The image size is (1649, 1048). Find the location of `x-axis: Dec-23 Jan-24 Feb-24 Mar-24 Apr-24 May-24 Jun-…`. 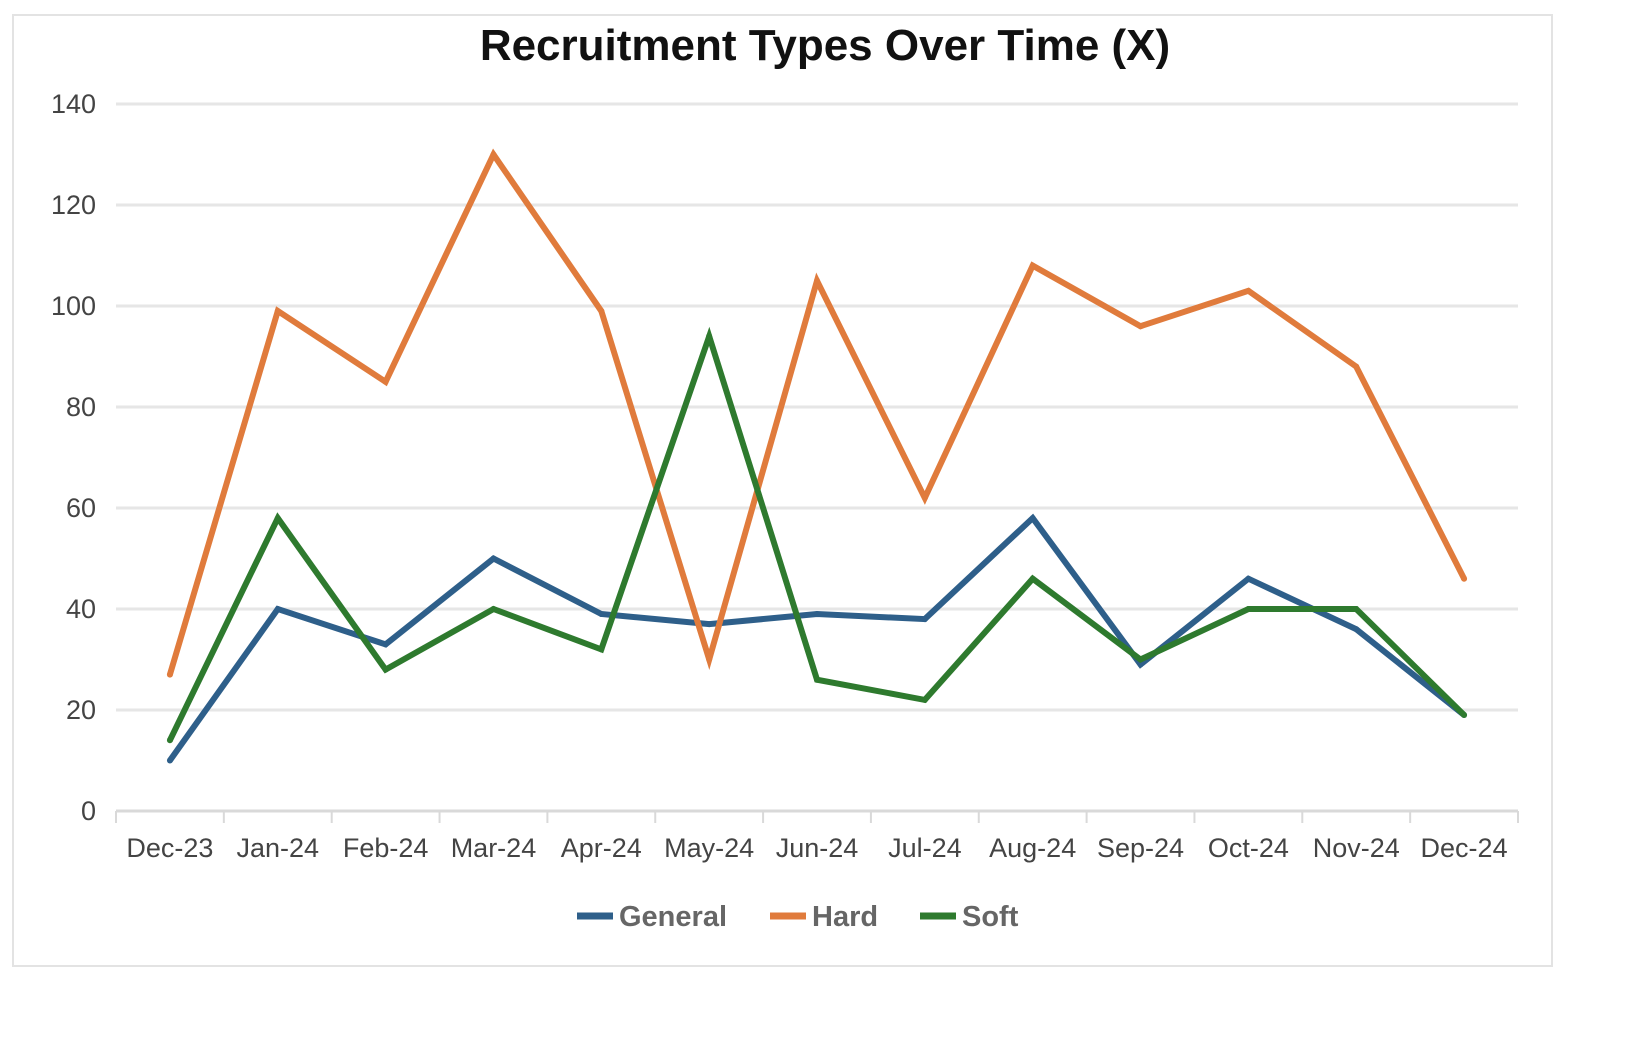

x-axis: Dec-23 Jan-24 Feb-24 Mar-24 Apr-24 May-24 Jun-… is located at coordinates (817, 836).